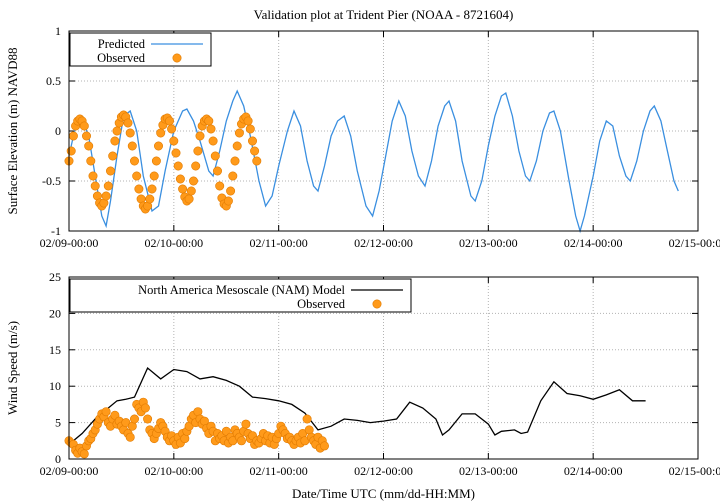 The width and height of the screenshot is (720, 504). I want to click on x-tick-label: 02/15-00:00, so click(694, 471).